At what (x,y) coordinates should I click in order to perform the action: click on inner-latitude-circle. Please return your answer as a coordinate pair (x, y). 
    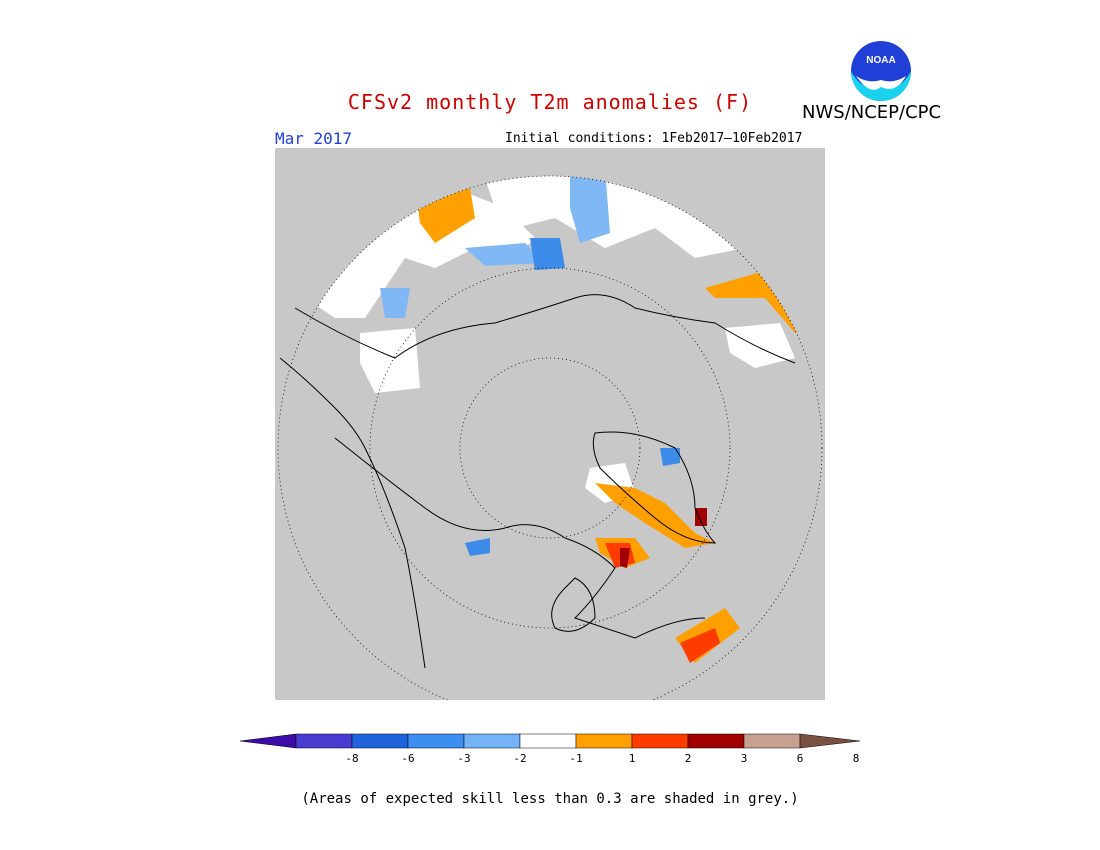
    Looking at the image, I should click on (550, 448).